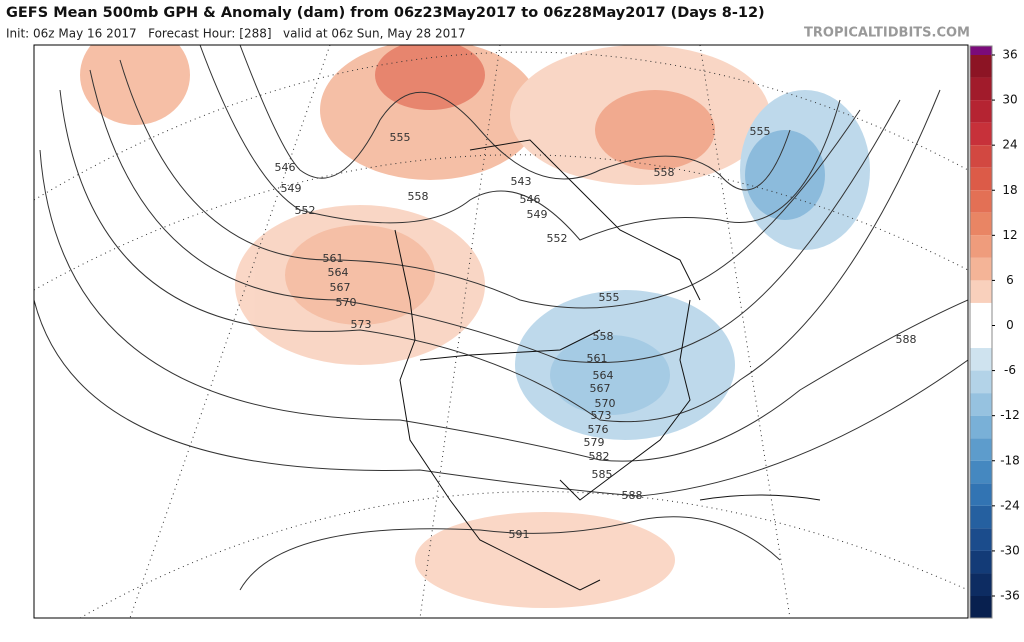 This screenshot has width=1024, height=642. I want to click on colorbar: 36 30 24 18 12 6 0 -6 -12 -18 -24 -30 -36, so click(994, 332).